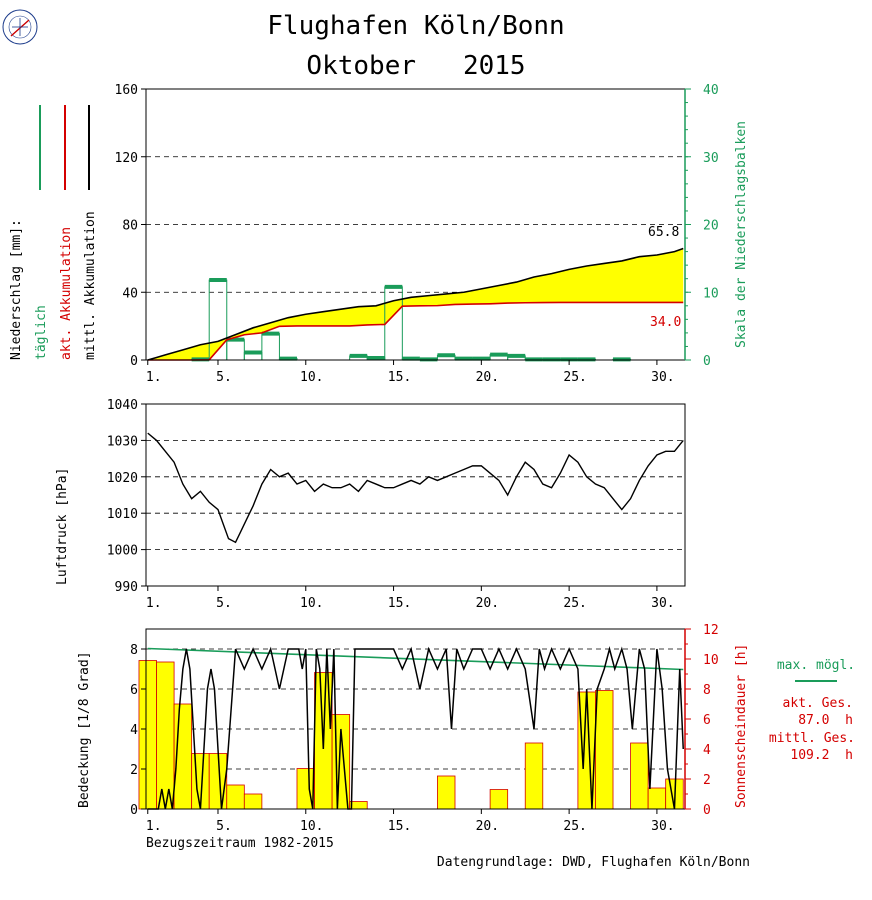 This screenshot has height=900, width=872. What do you see at coordinates (134, 730) in the screenshot?
I see `cloud-ytick-label: 4` at bounding box center [134, 730].